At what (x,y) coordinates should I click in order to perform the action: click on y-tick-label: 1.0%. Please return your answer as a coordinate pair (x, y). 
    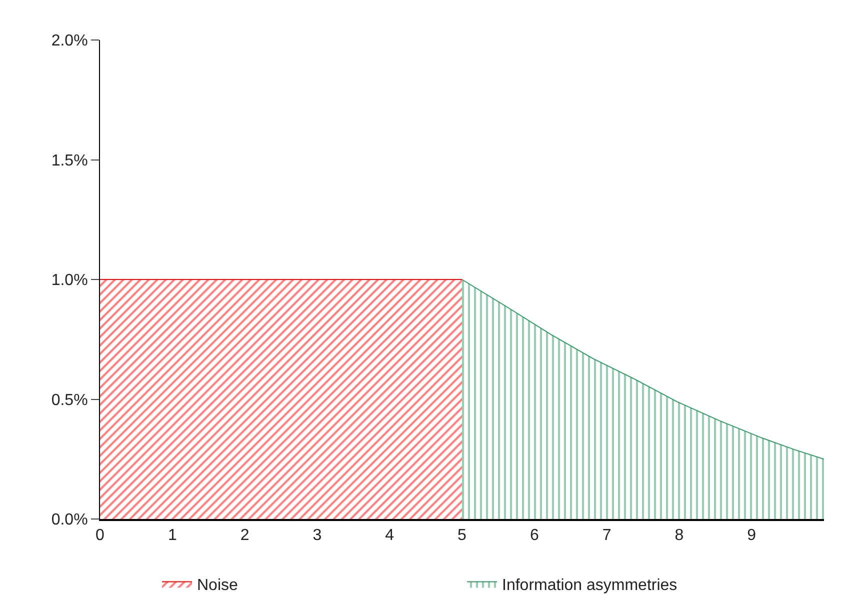
    Looking at the image, I should click on (69, 281).